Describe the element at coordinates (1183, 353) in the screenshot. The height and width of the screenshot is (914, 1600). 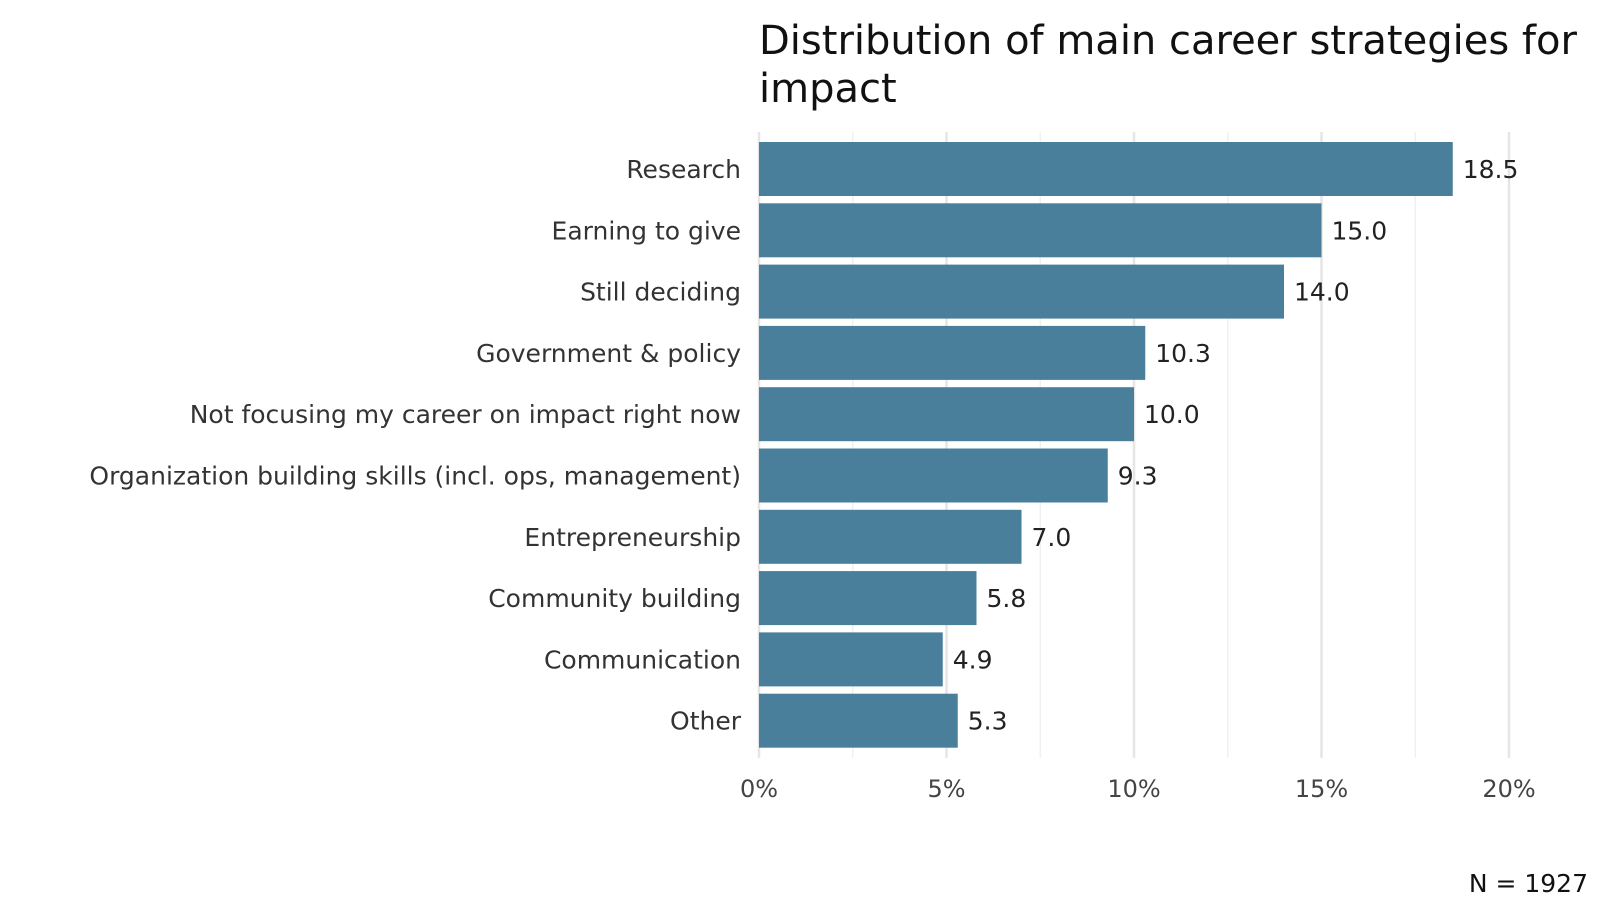
I see `value-label: 10.3` at that location.